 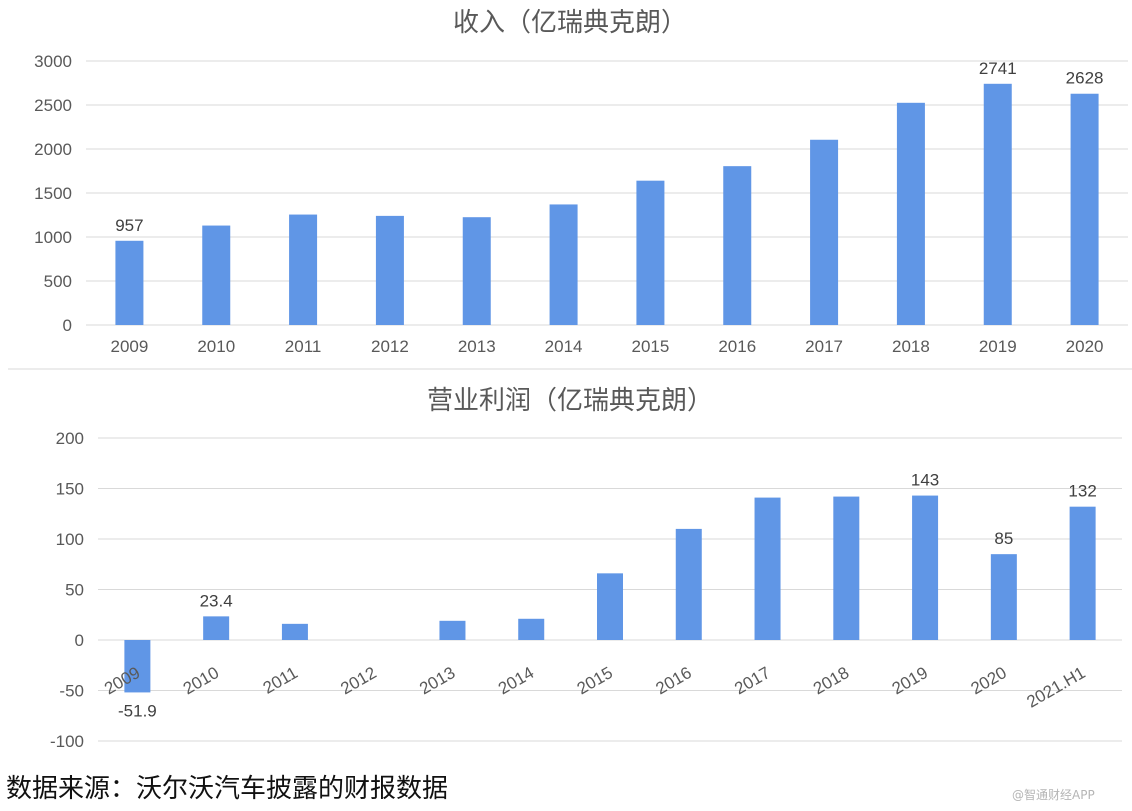 What do you see at coordinates (1082, 491) in the screenshot?
I see `data-label: 132` at bounding box center [1082, 491].